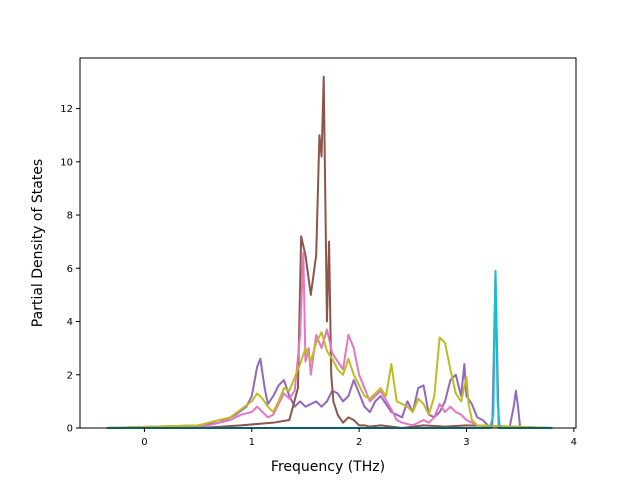 The width and height of the screenshot is (640, 480). What do you see at coordinates (38, 243) in the screenshot?
I see `y-axis-label: Partial Density of States` at bounding box center [38, 243].